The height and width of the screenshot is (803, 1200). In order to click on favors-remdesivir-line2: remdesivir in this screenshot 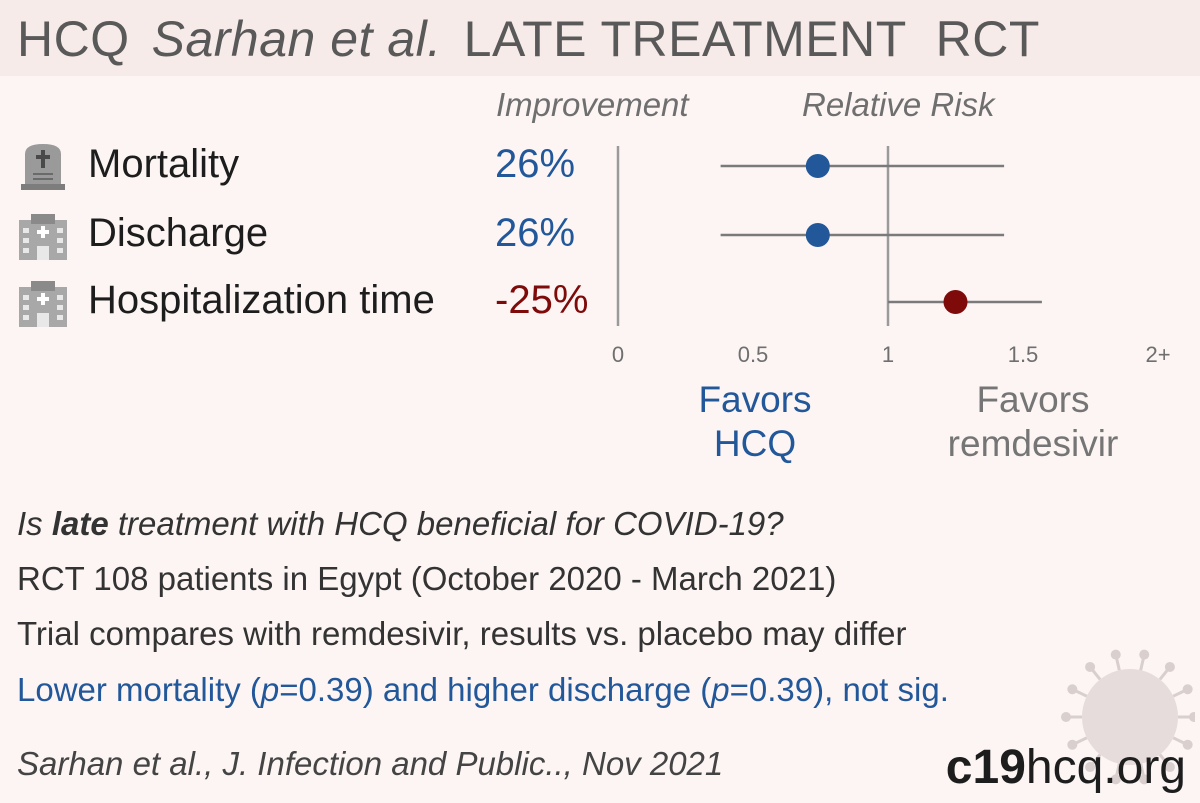, I will do `click(1033, 443)`.